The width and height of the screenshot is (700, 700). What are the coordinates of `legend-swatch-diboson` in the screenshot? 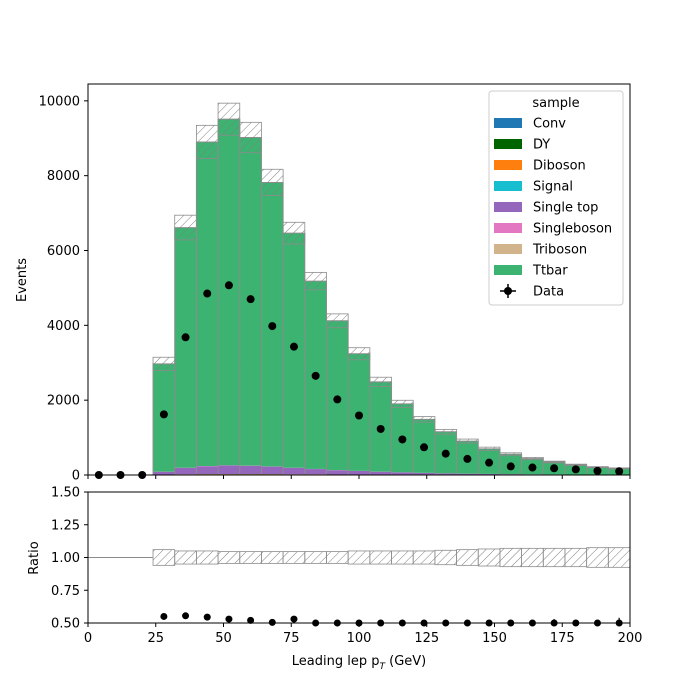 It's located at (508, 165).